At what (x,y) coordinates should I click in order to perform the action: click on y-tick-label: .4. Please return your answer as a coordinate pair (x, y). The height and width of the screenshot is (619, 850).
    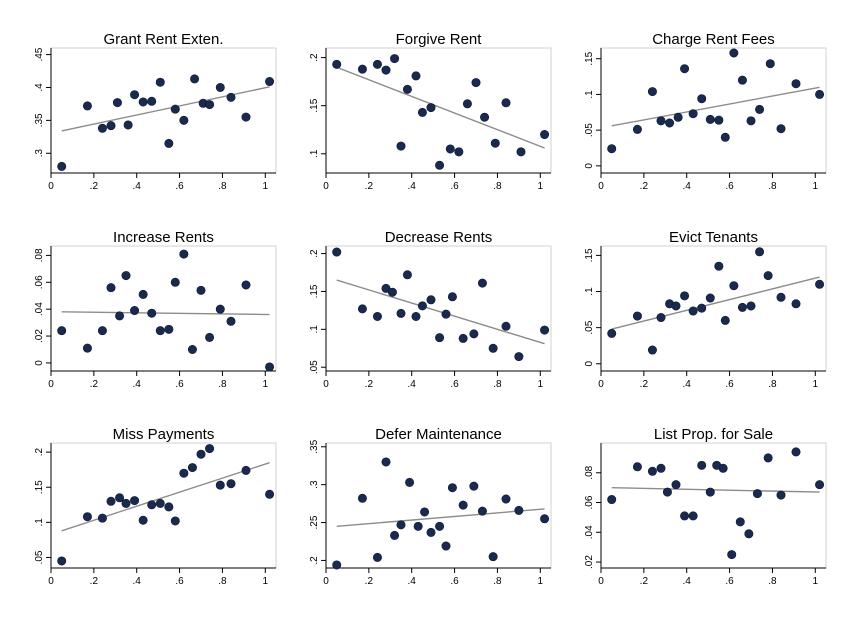
    Looking at the image, I should click on (39, 87).